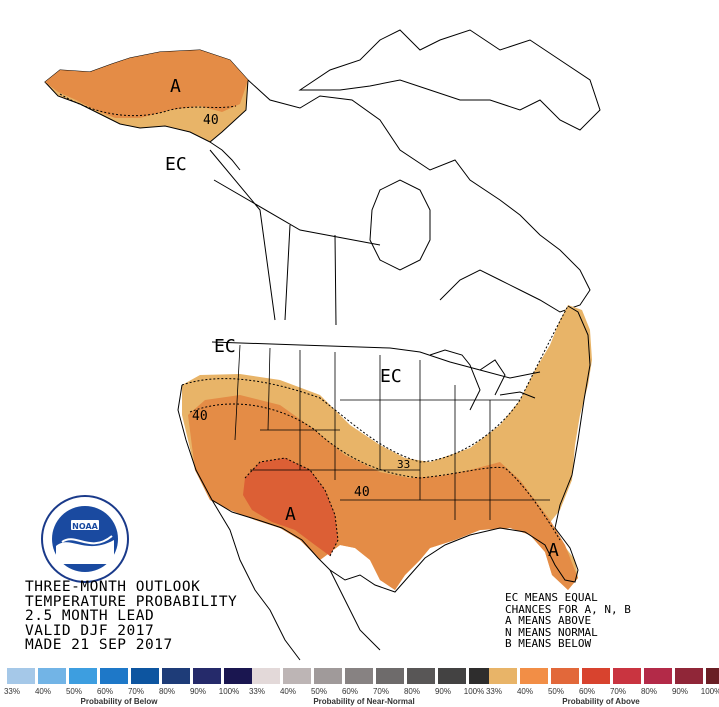 The height and width of the screenshot is (707, 719). Describe the element at coordinates (376, 360) in the screenshot. I see `us-canada-border` at that location.